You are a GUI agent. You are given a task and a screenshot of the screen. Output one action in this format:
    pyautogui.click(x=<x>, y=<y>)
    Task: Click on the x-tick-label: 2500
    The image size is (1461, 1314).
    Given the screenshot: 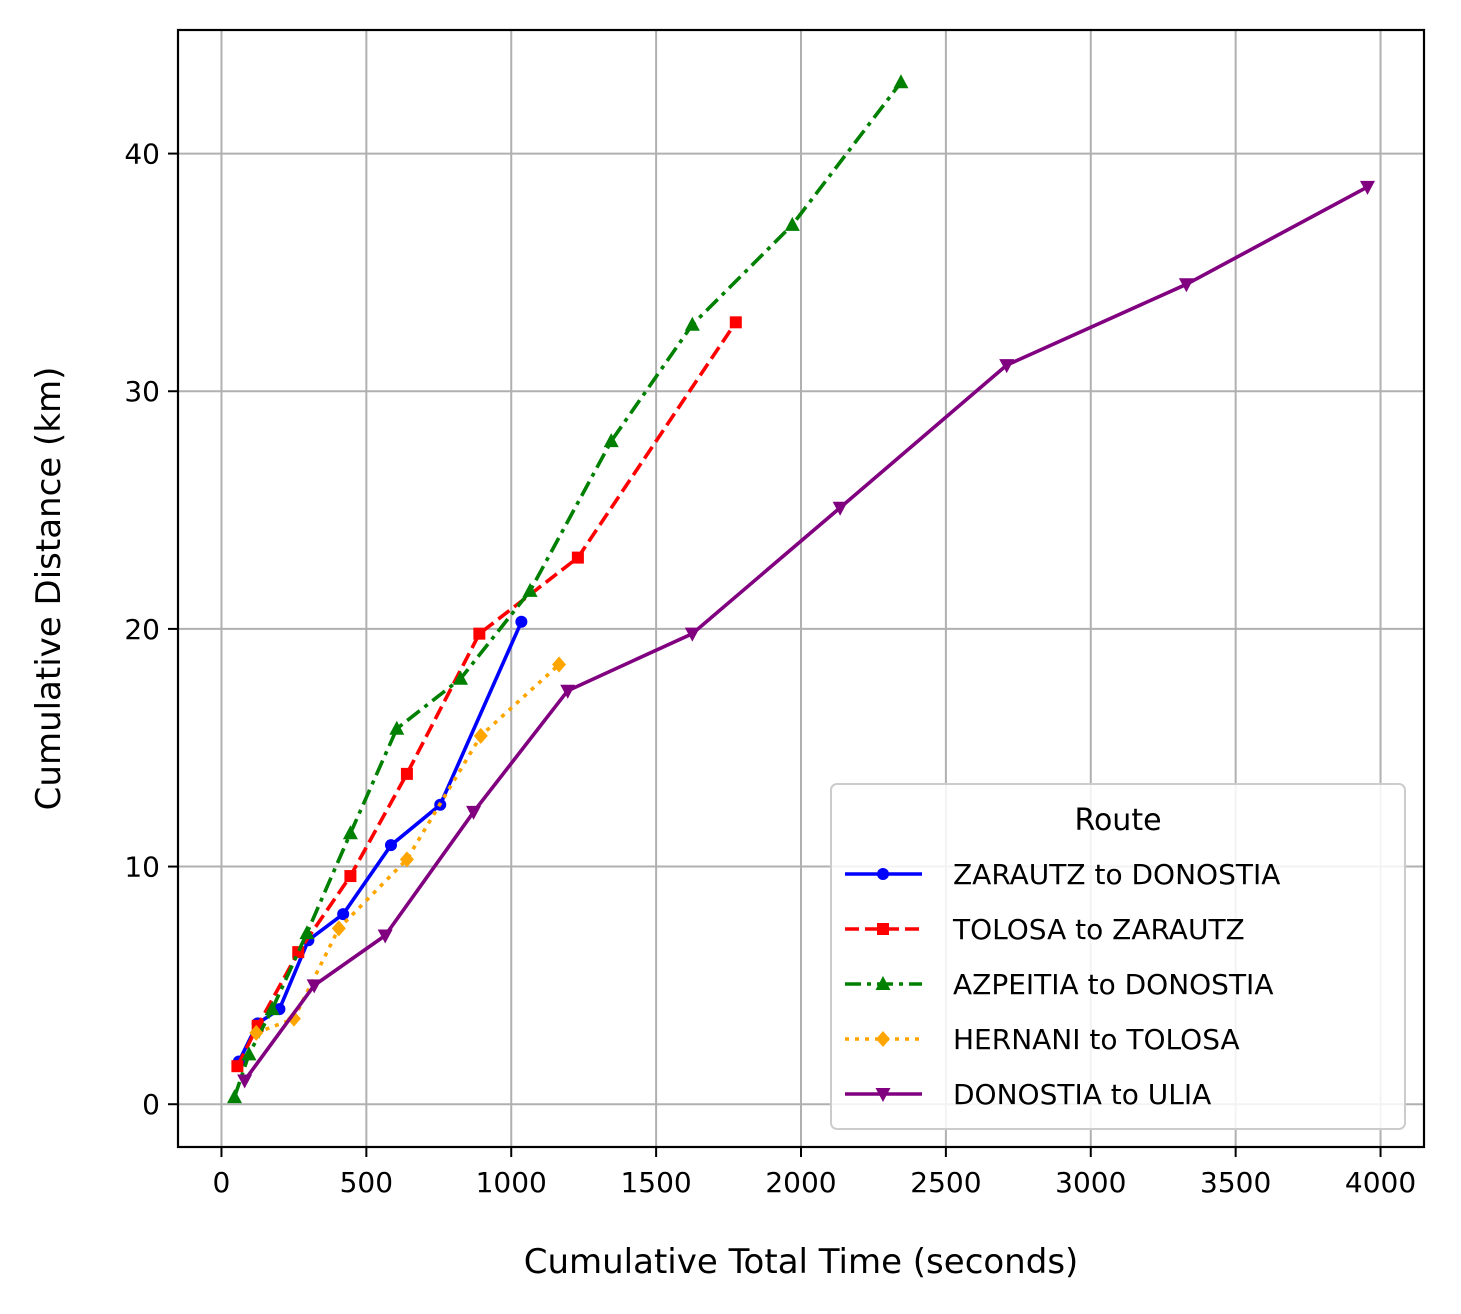 What is the action you would take?
    pyautogui.click(x=945, y=1182)
    